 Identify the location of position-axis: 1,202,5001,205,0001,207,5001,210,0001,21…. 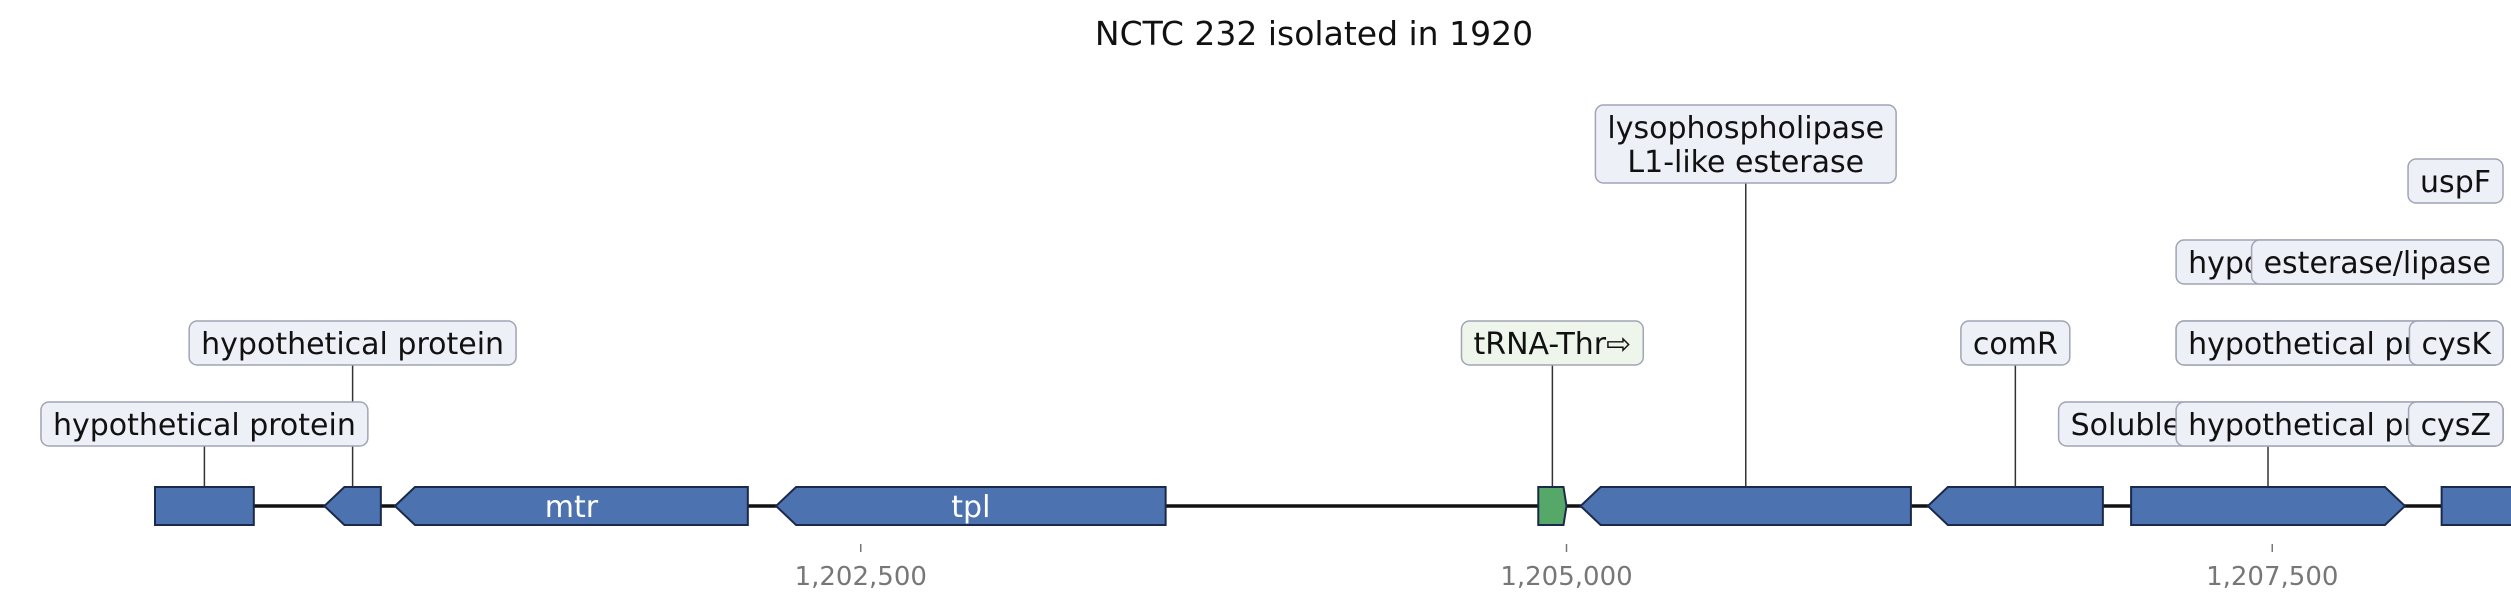
(1566, 568).